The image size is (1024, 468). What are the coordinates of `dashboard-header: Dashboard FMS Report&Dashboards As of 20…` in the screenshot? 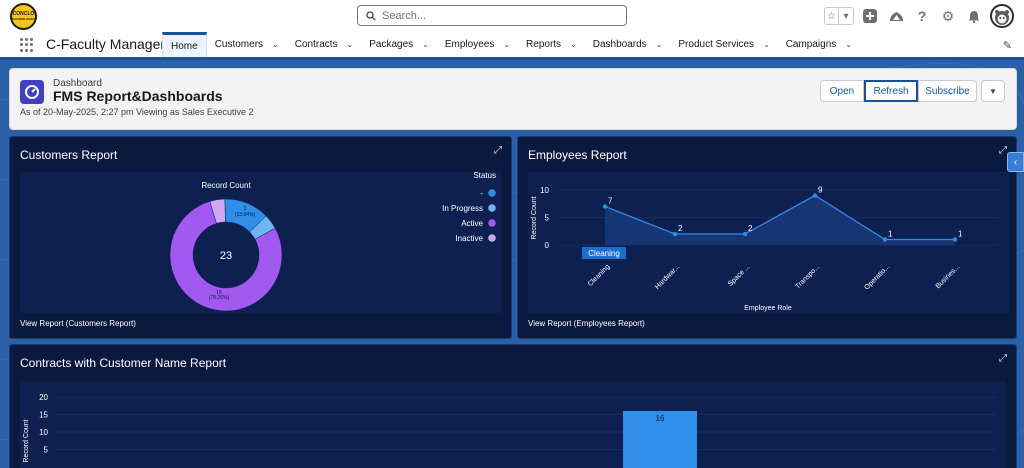 It's located at (513, 99).